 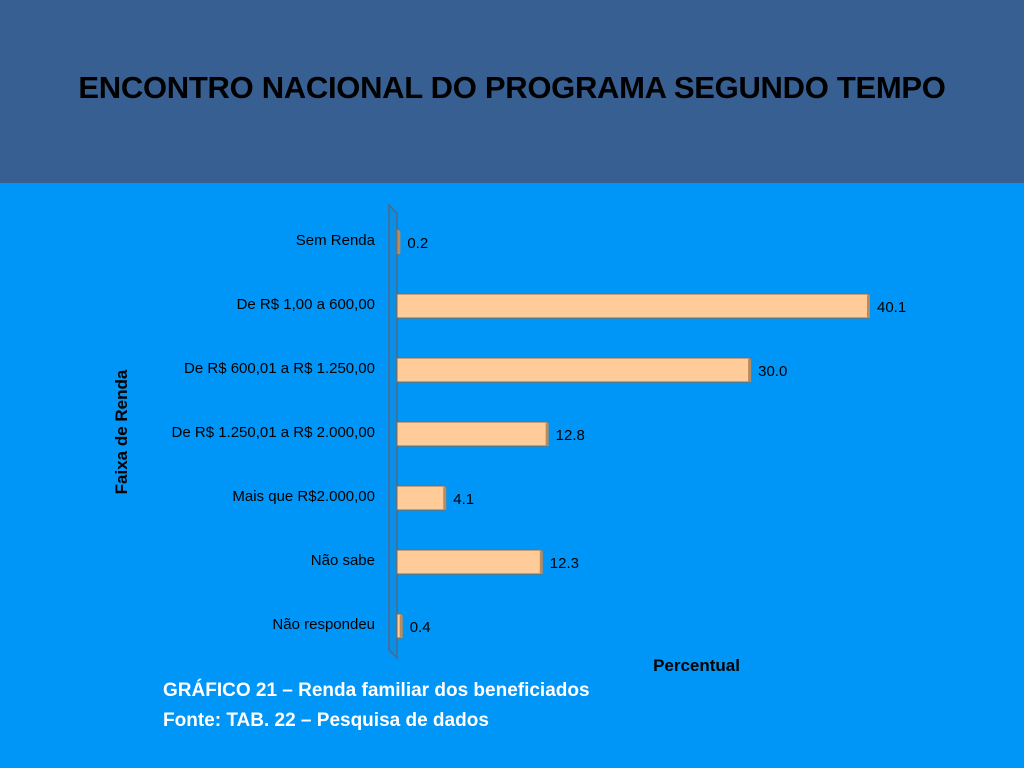 I want to click on y-axis-title: Faixa de Renda, so click(x=121, y=431).